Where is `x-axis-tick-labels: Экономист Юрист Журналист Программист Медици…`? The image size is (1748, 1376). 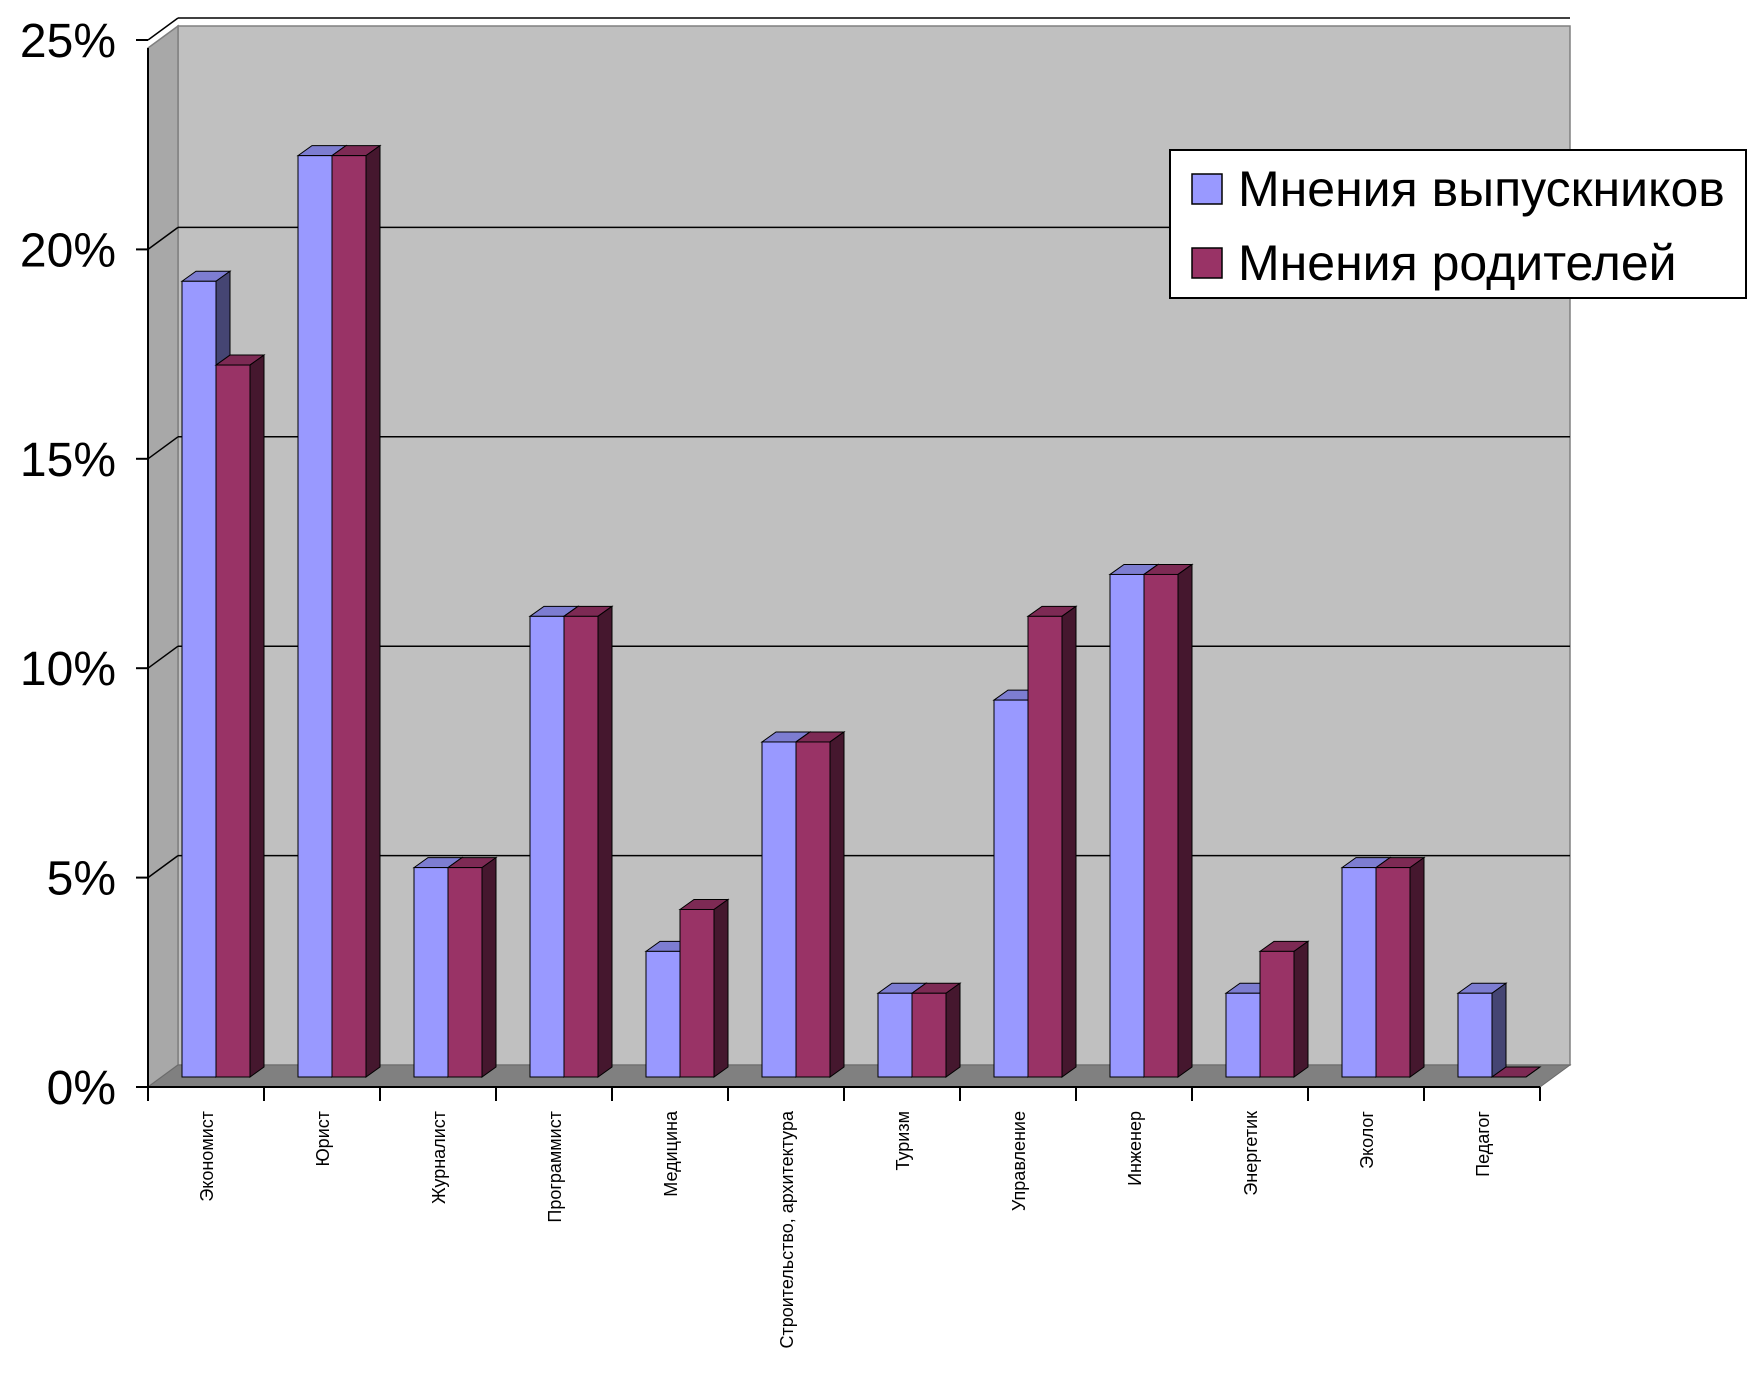 x-axis-tick-labels: Экономист Юрист Журналист Программист Медици… is located at coordinates (845, 1229).